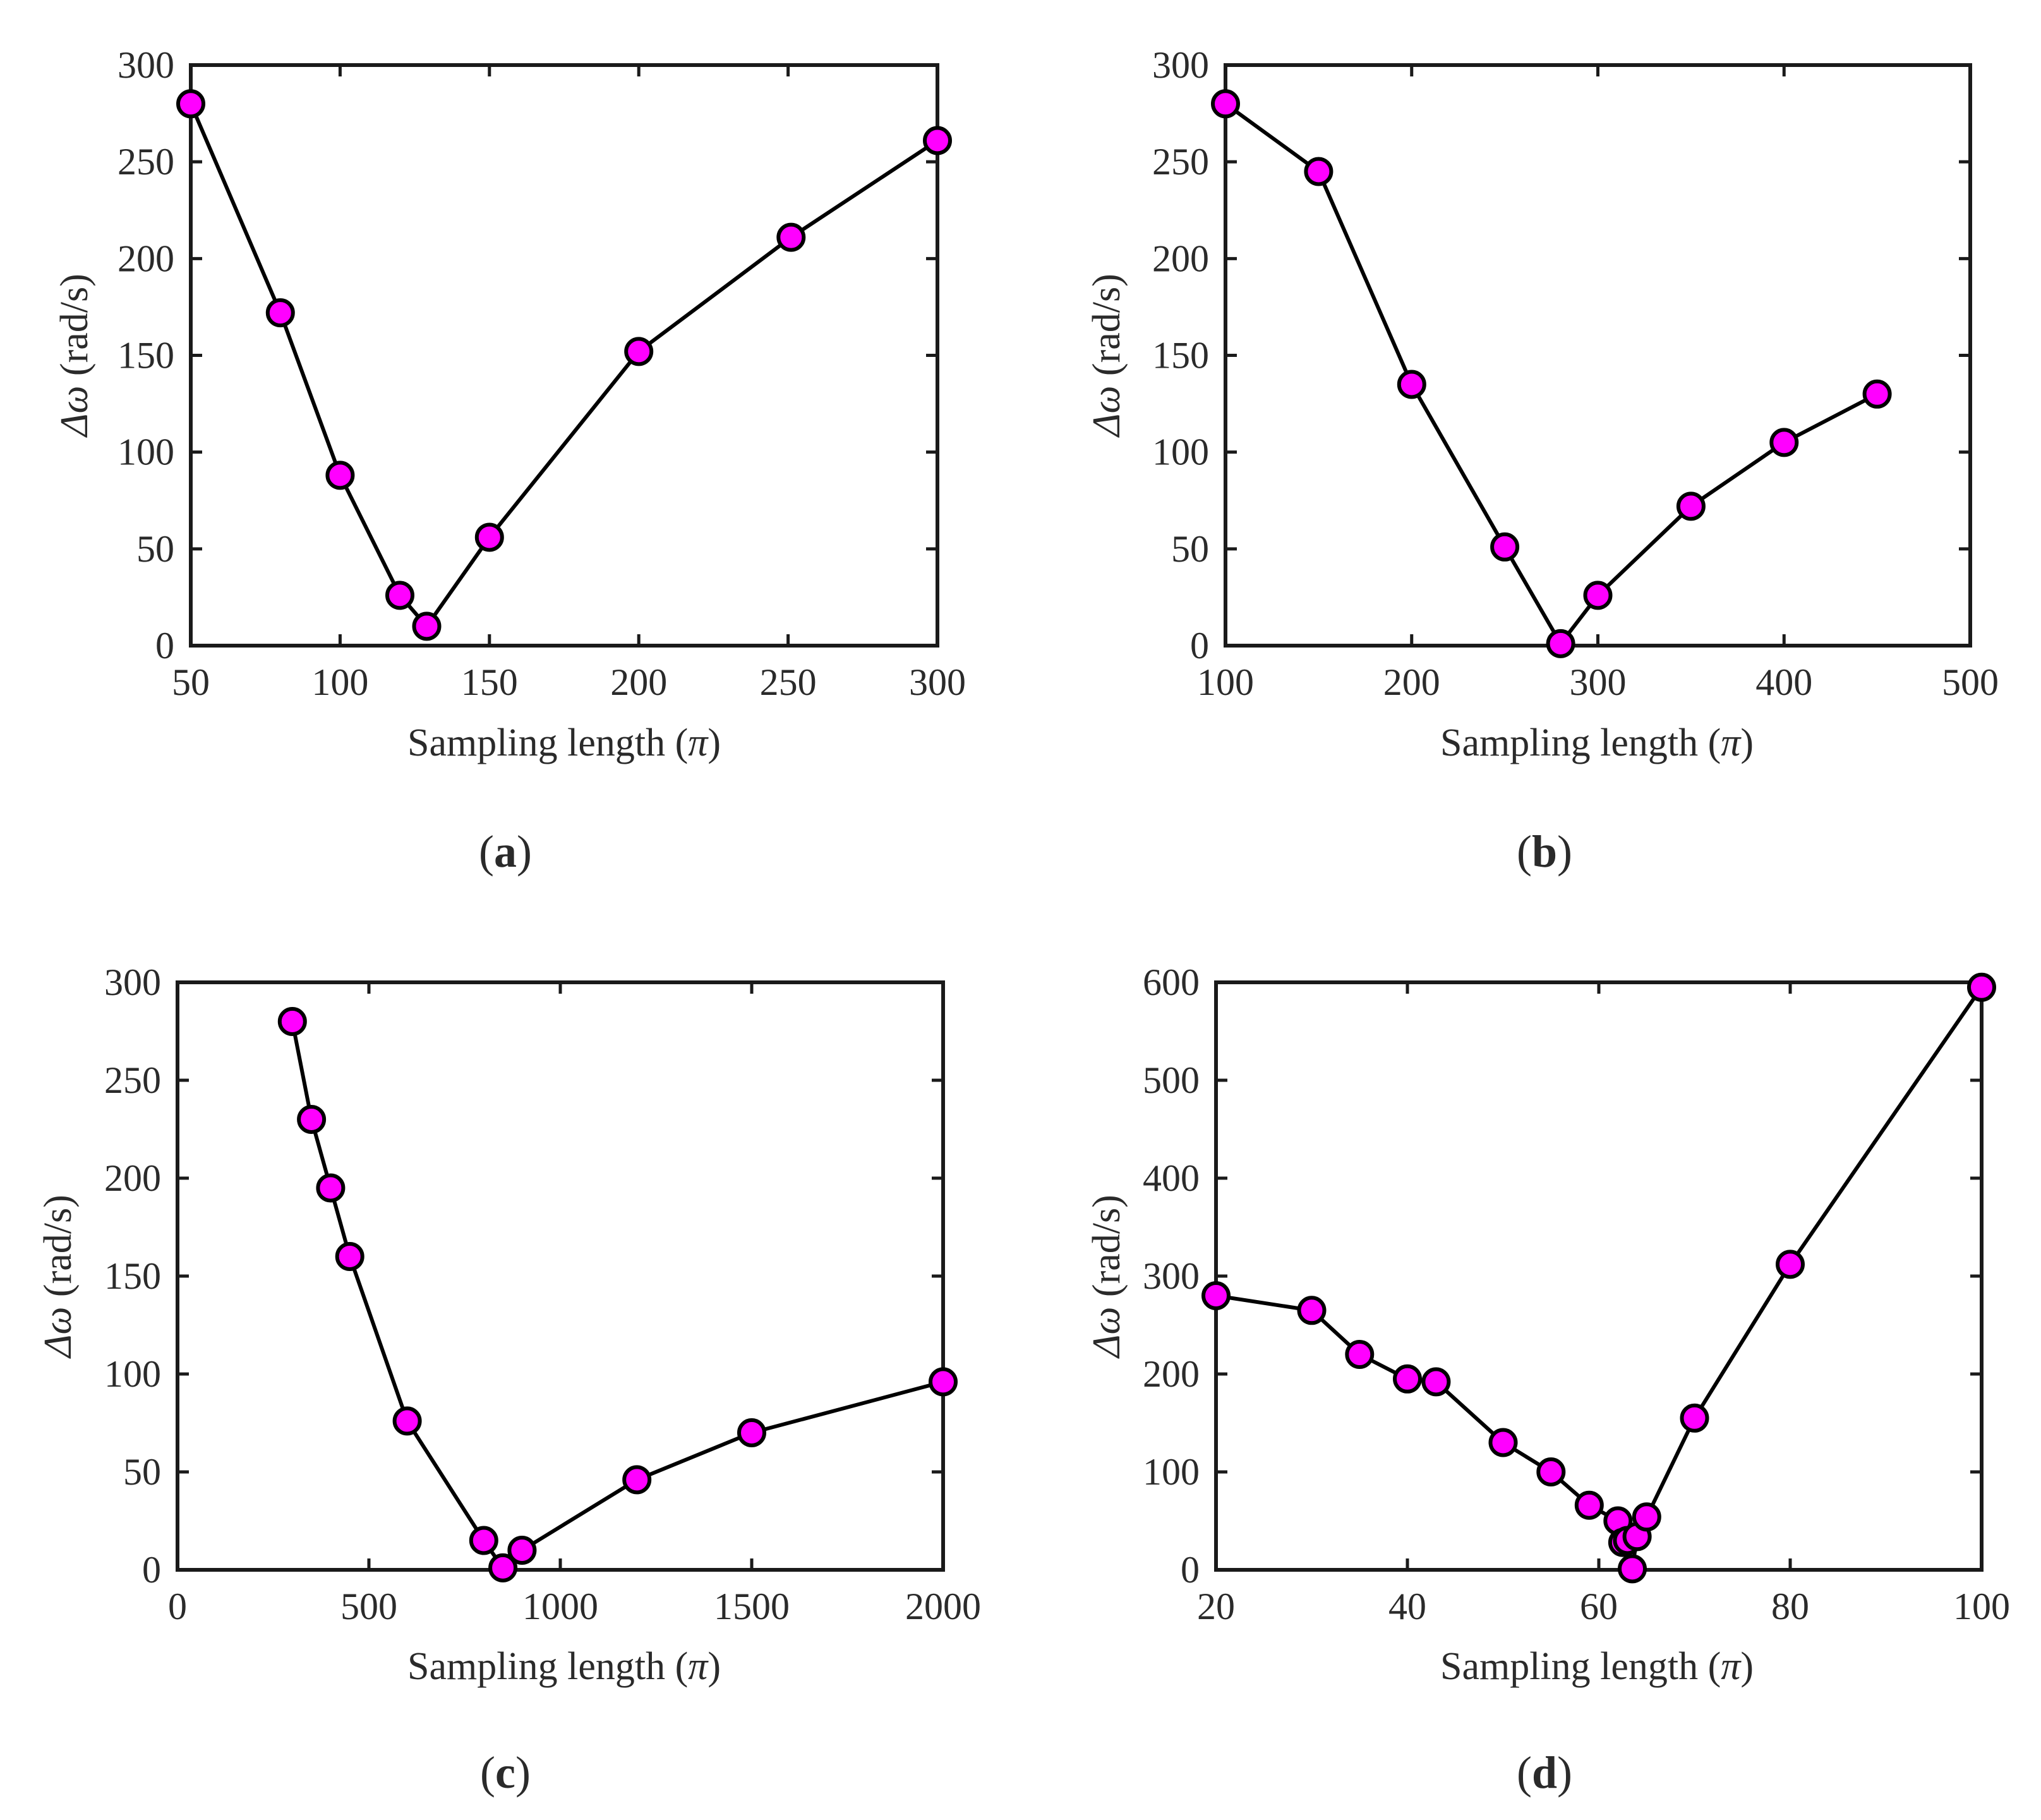 The height and width of the screenshot is (1820, 2041). What do you see at coordinates (1598, 682) in the screenshot?
I see `x-tick-label-b: 300` at bounding box center [1598, 682].